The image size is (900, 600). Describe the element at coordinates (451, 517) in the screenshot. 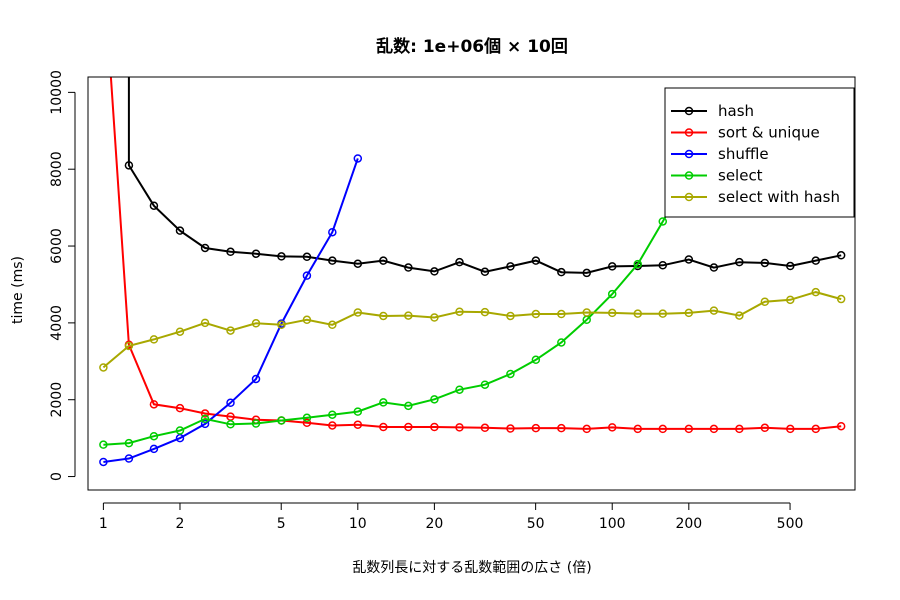

I see `x-axis: 1 2 5 10 20 50 100 200 500` at that location.